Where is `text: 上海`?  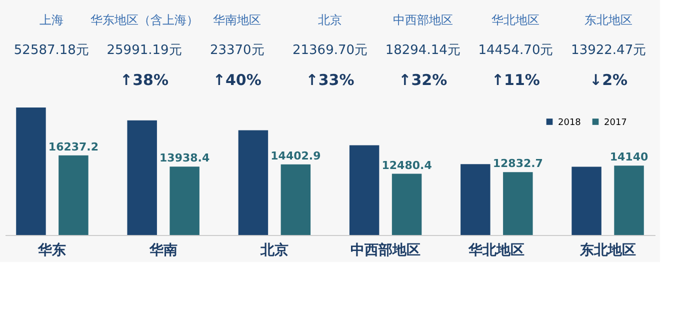
text: 上海 is located at coordinates (51, 20).